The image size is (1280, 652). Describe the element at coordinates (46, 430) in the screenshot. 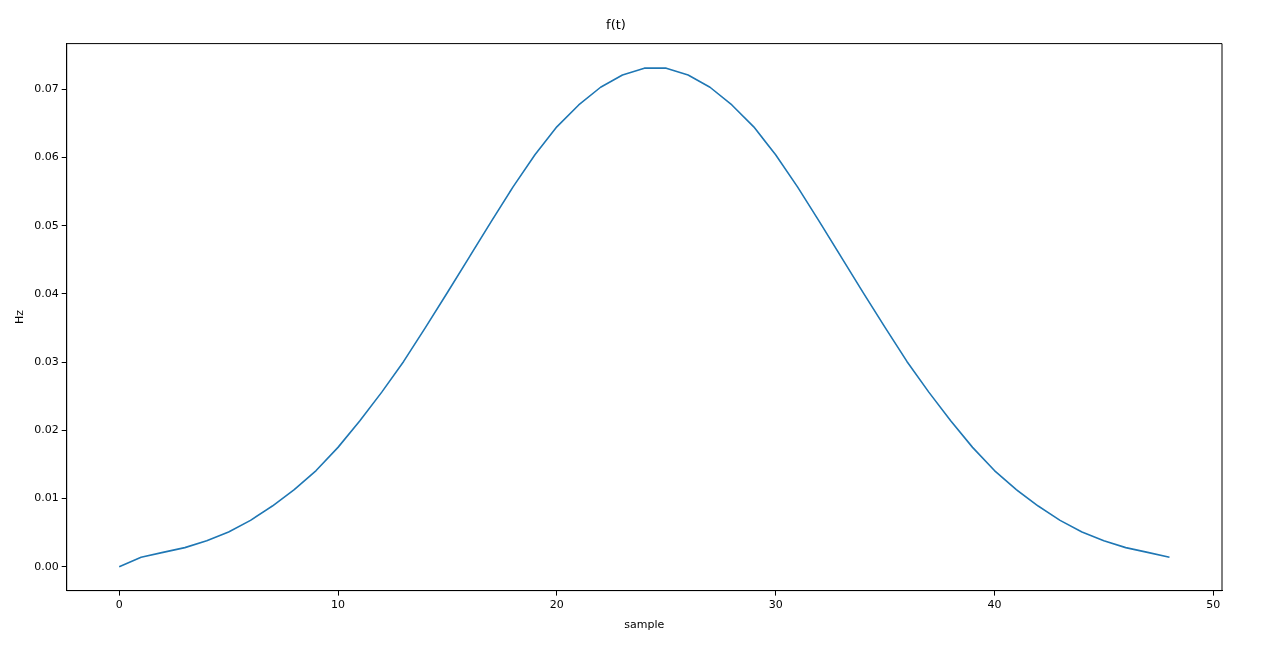

I see `y-tick-label: 0.02` at that location.